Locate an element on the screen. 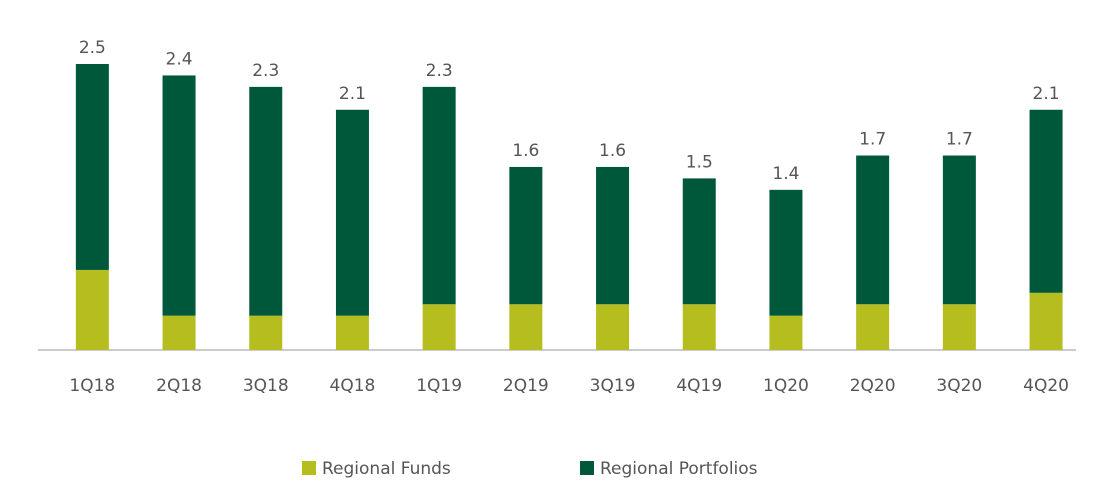 The image size is (1094, 483). x-tick-label: 3Q20 is located at coordinates (959, 386).